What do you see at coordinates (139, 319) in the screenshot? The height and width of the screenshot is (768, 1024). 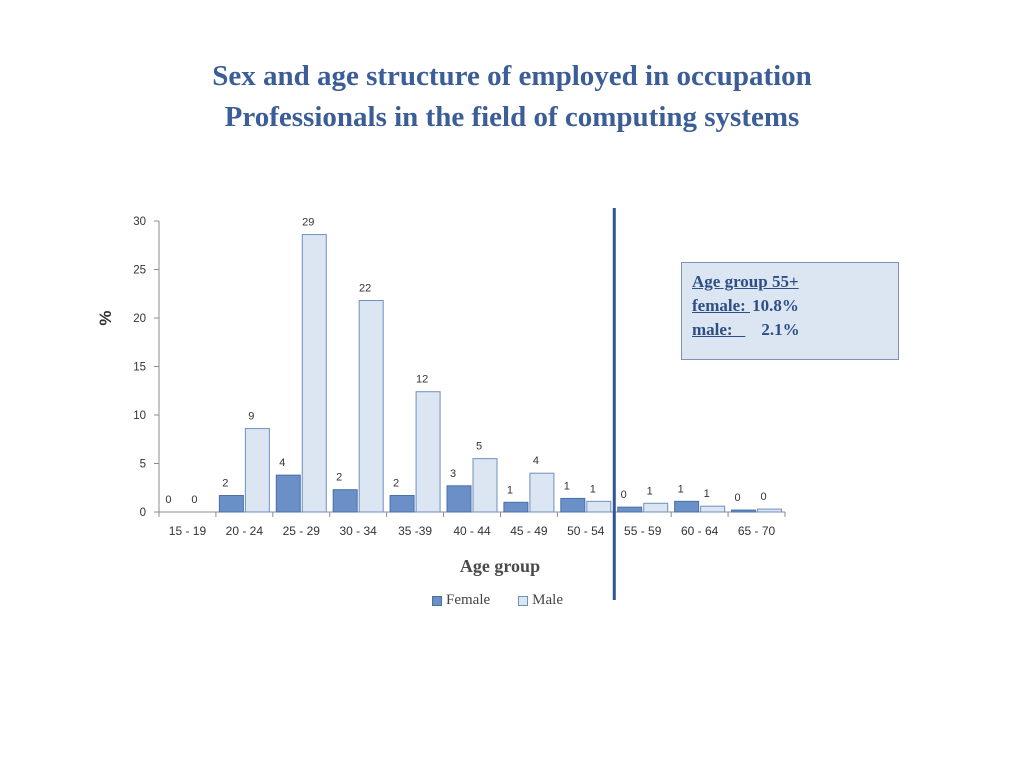 I see `y-tick-label: 20` at bounding box center [139, 319].